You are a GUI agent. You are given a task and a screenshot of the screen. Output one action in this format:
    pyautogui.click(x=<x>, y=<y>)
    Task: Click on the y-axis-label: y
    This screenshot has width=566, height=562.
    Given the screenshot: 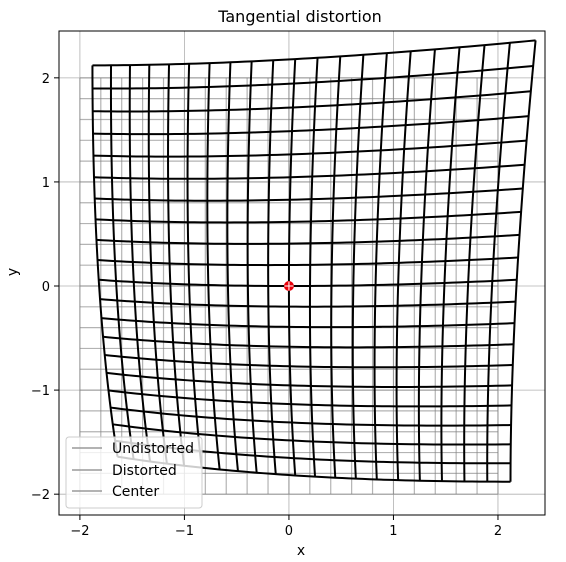 What is the action you would take?
    pyautogui.click(x=13, y=272)
    